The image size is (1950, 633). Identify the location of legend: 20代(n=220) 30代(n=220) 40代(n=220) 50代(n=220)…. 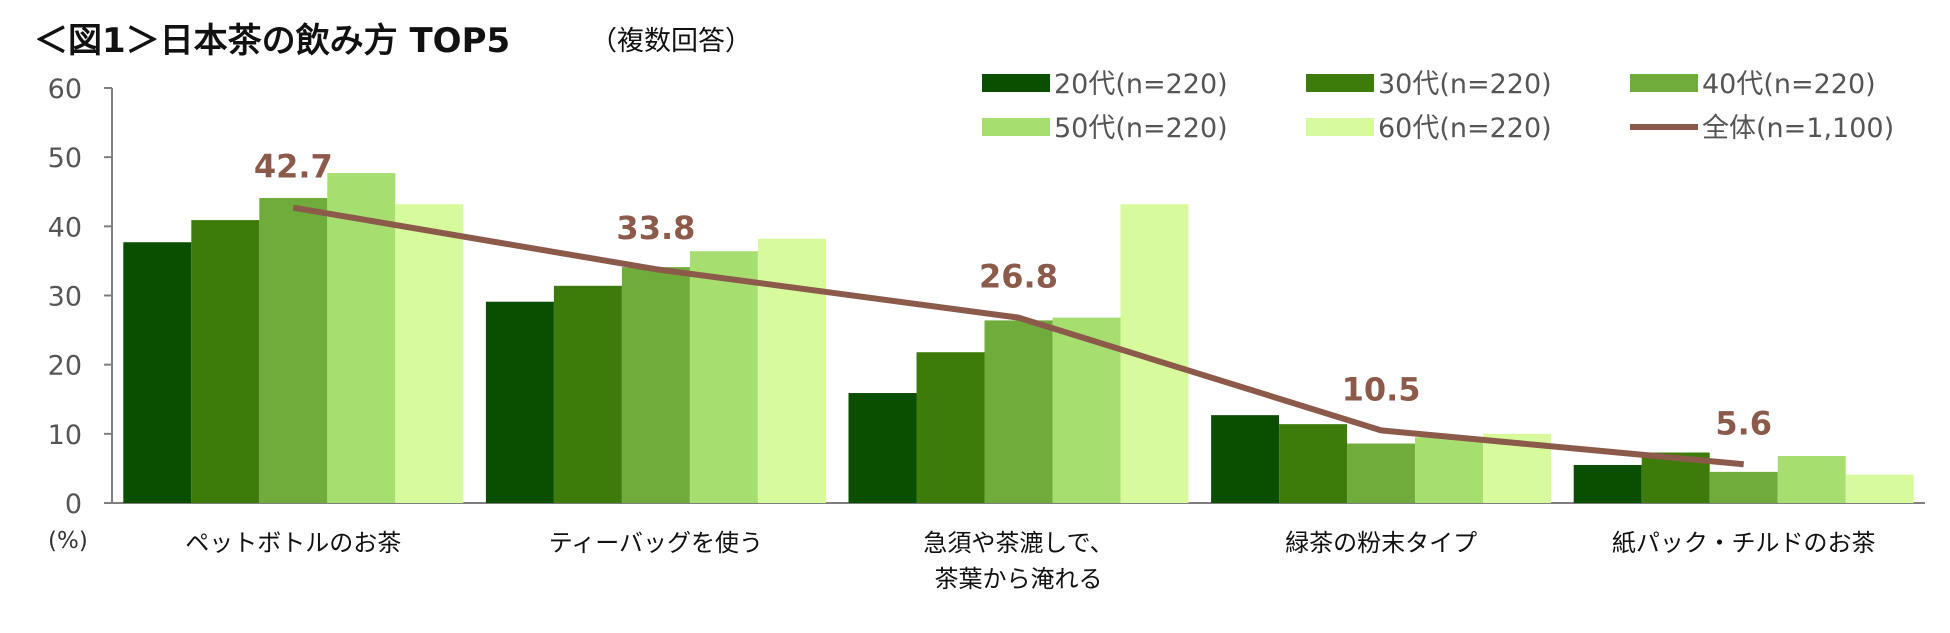
(1438, 106).